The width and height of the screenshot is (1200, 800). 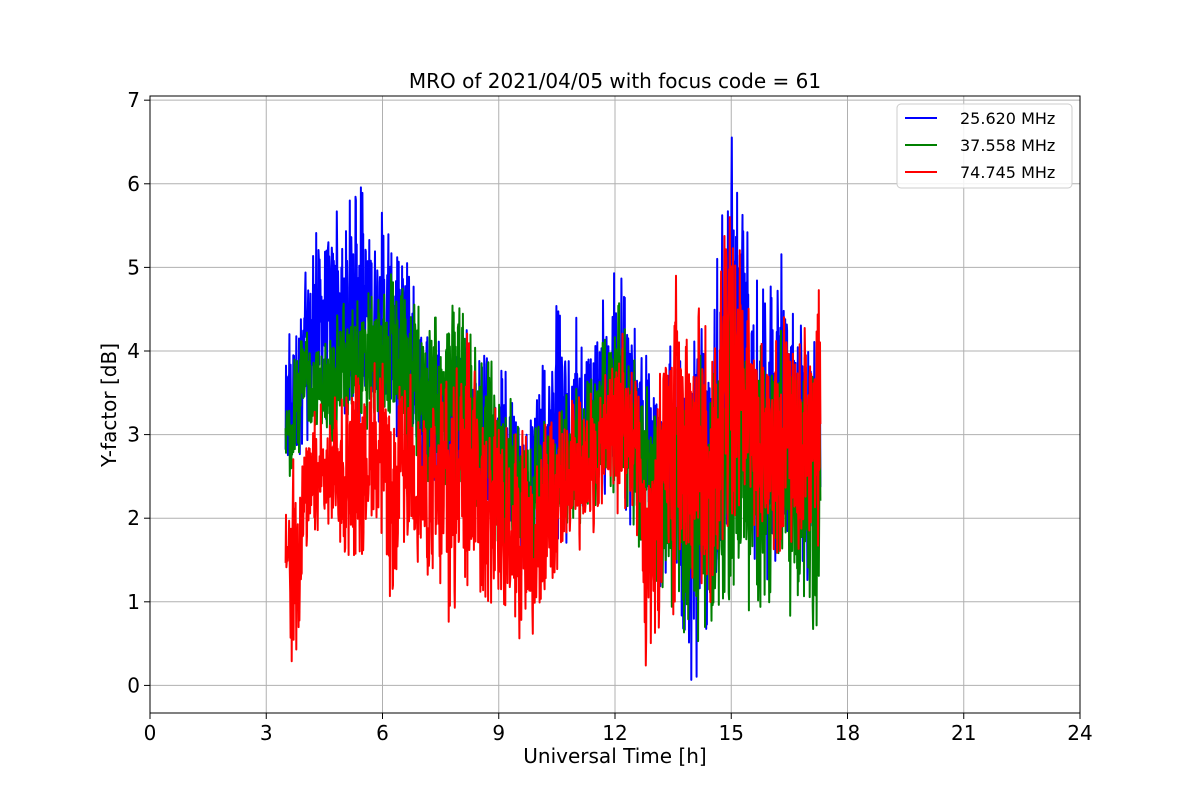 I want to click on y-axis-label: Y-factor [dB], so click(x=109, y=405).